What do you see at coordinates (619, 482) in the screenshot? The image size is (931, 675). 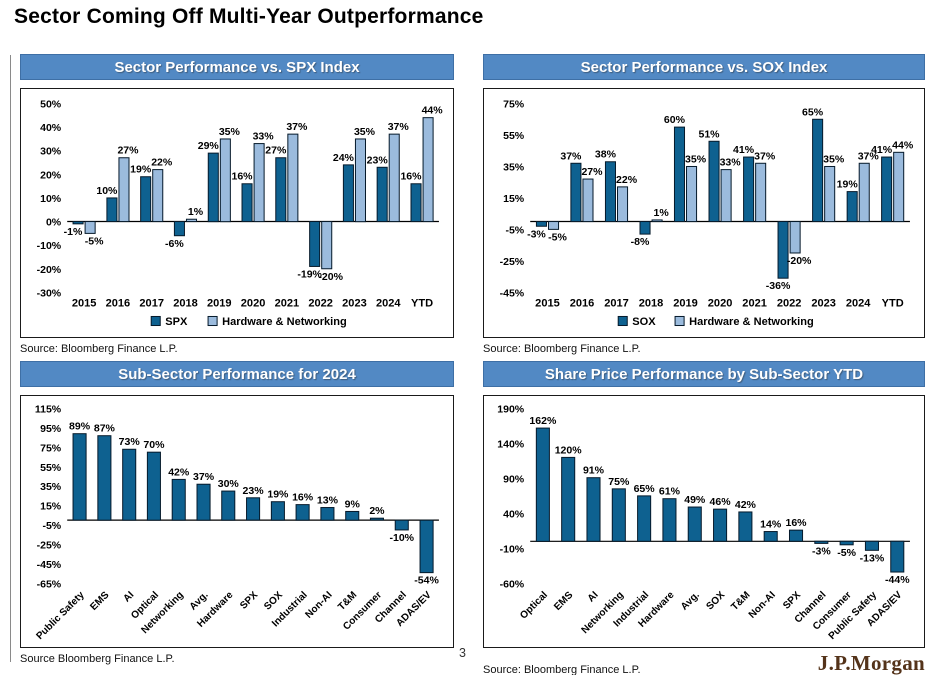 I see `bar-value-label: 75%` at bounding box center [619, 482].